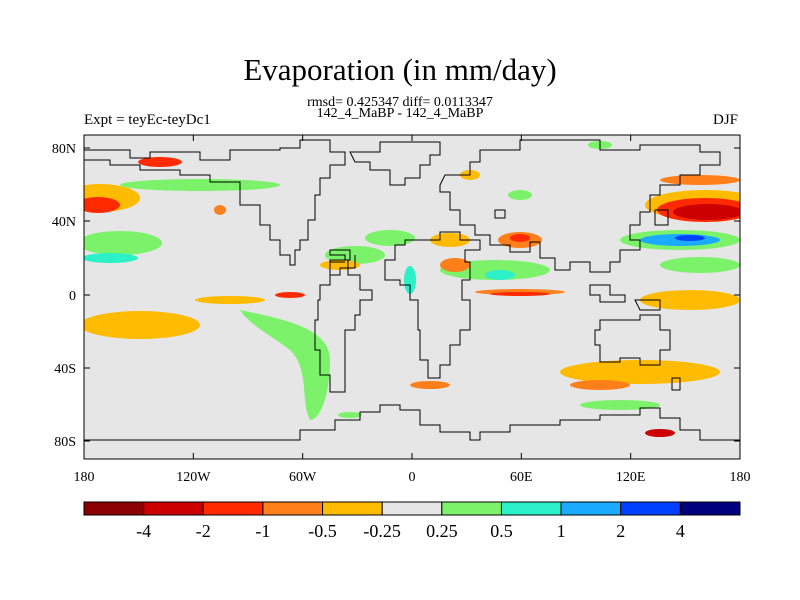 This screenshot has width=800, height=600. What do you see at coordinates (631, 477) in the screenshot?
I see `lon-tick-label: 120E` at bounding box center [631, 477].